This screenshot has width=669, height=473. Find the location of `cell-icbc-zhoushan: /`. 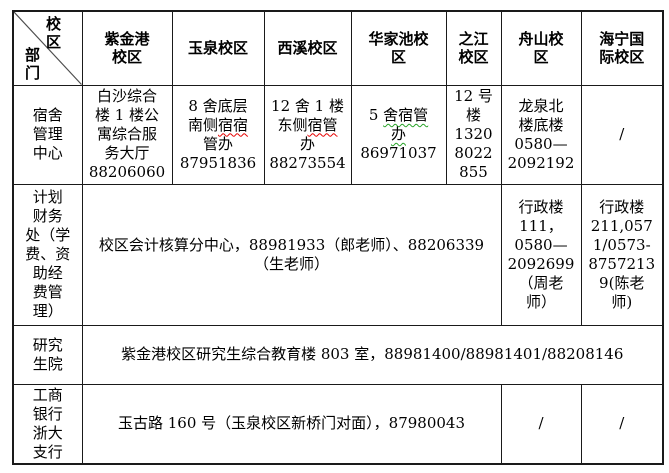

cell-icbc-zhoushan: / is located at coordinates (541, 424).